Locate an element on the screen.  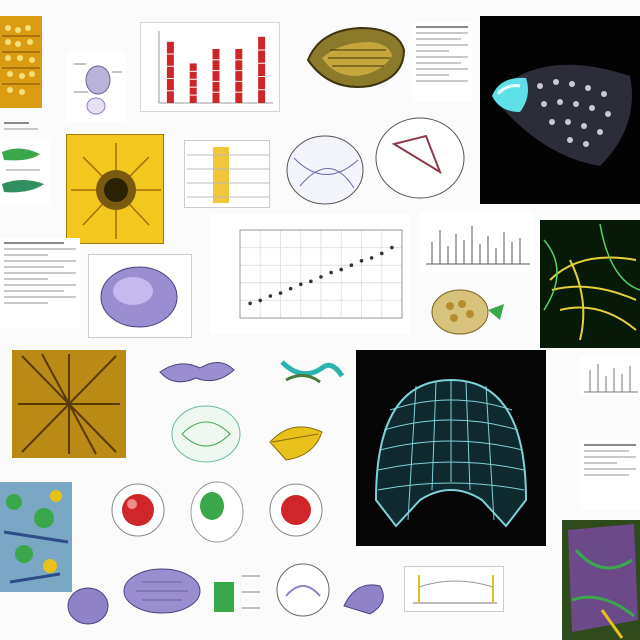
right-edge-text-snippet is located at coordinates (610, 475).